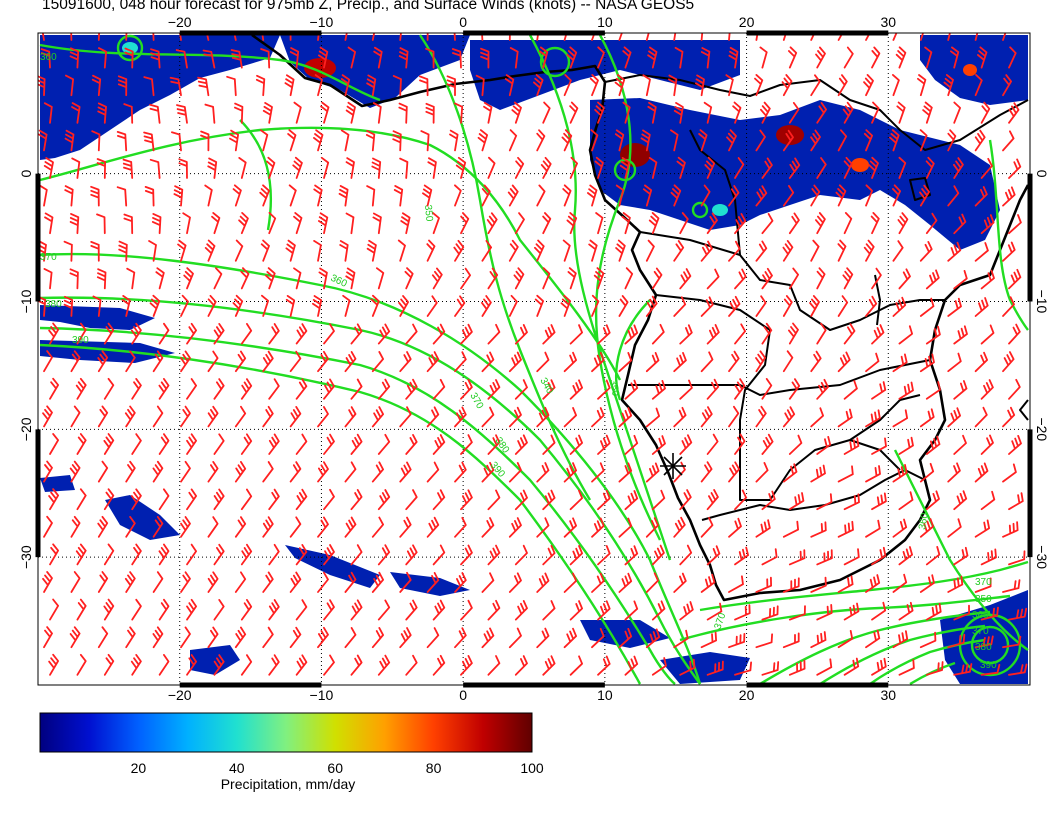 This screenshot has width=1056, height=816. Describe the element at coordinates (434, 768) in the screenshot. I see `colorbar-tick-label: 80` at that location.